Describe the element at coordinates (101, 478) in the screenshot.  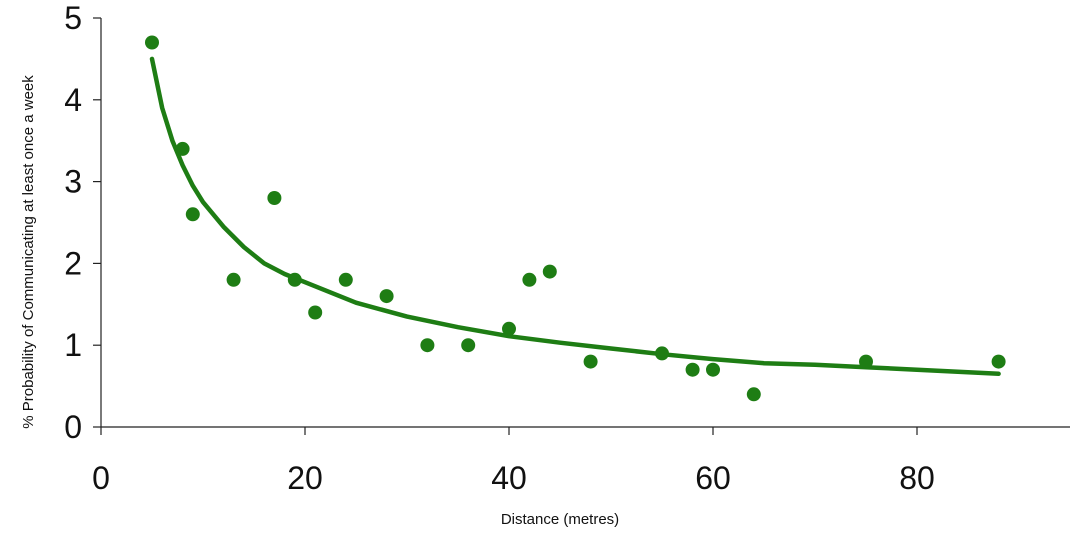
I see `x-tick-label: 0` at that location.